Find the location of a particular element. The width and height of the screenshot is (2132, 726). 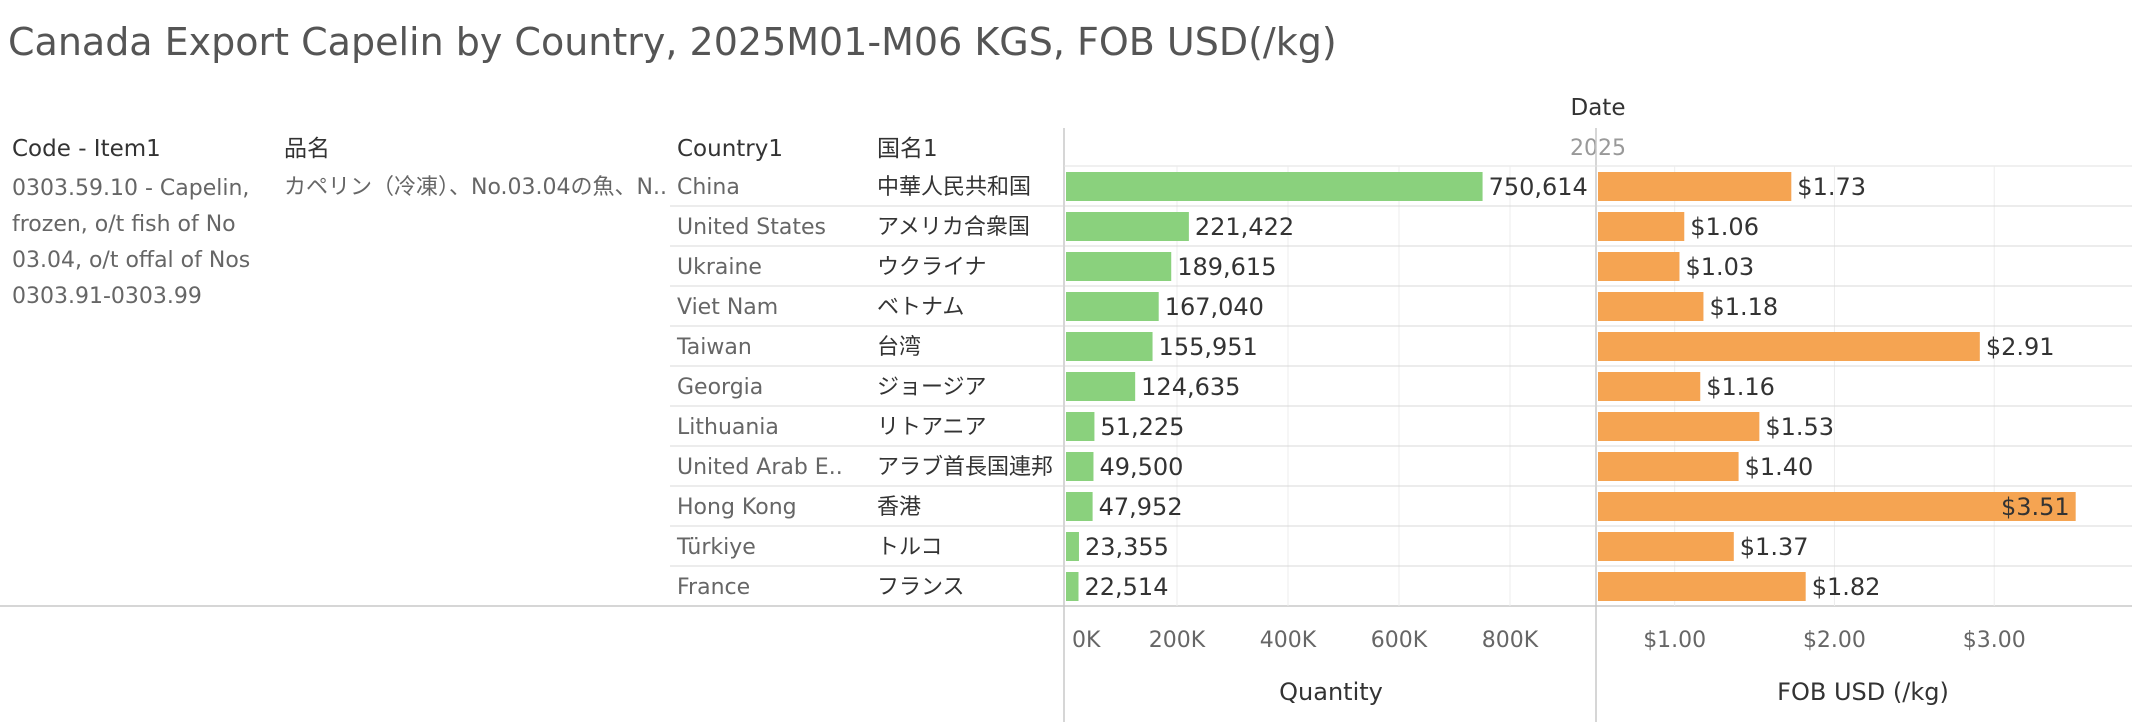

quantity-value-label: 23,355 is located at coordinates (1127, 547).